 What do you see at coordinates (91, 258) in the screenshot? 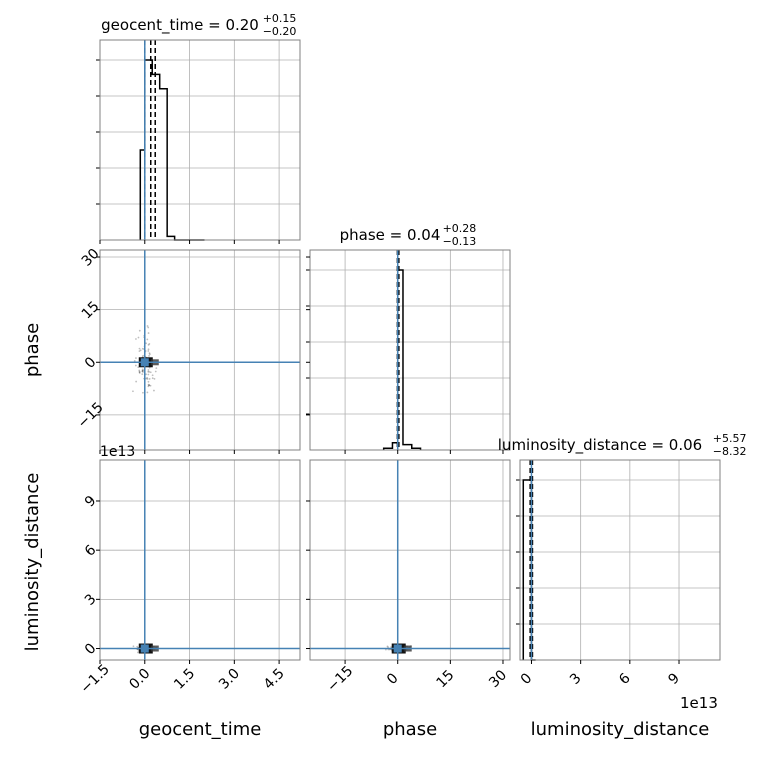
I see `y-tick-label: 30` at bounding box center [91, 258].